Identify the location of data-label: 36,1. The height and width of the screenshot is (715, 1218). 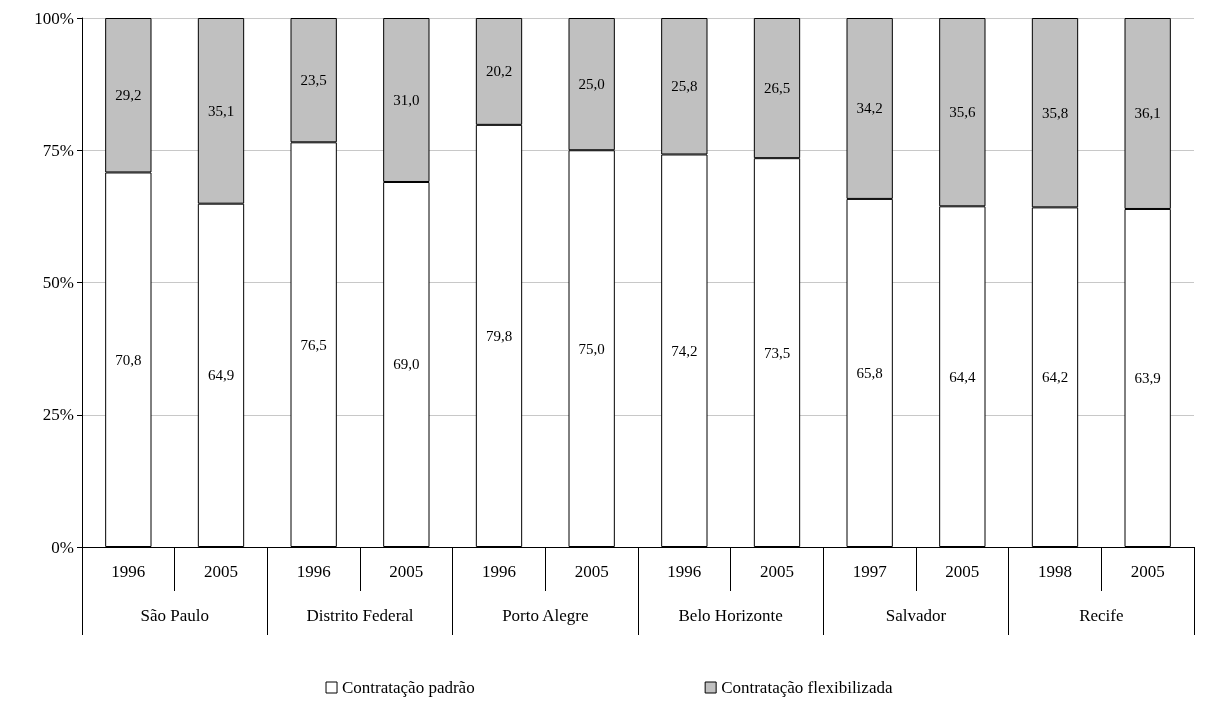
(1147, 113).